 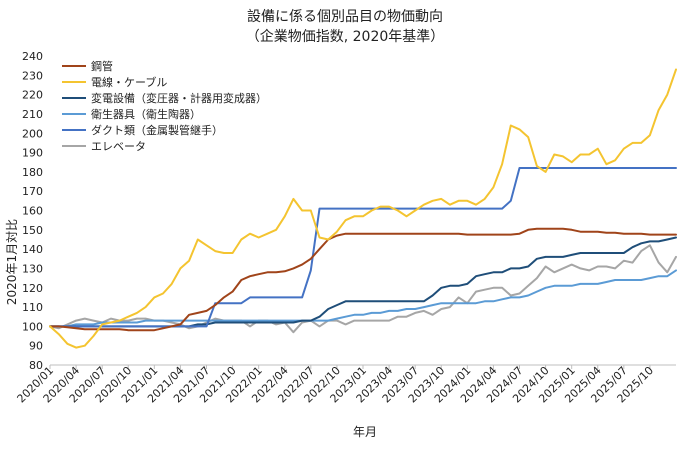 I want to click on y-tick-label: 230, so click(x=32, y=75).